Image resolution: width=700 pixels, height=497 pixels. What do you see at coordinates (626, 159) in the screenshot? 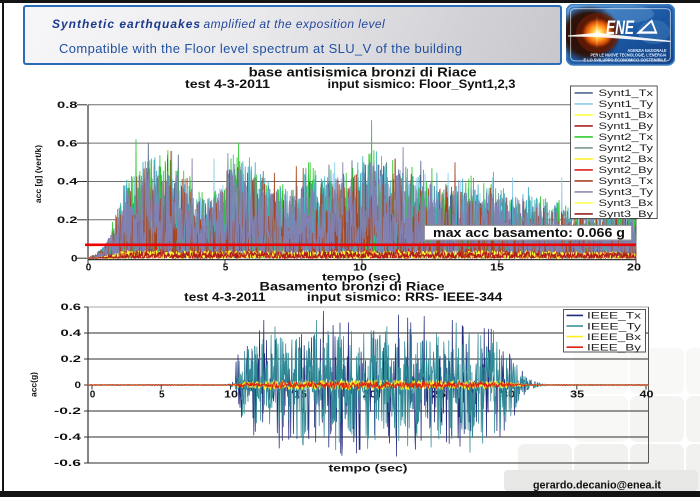
I see `svg-text: Synt2_Bx` at bounding box center [626, 159].